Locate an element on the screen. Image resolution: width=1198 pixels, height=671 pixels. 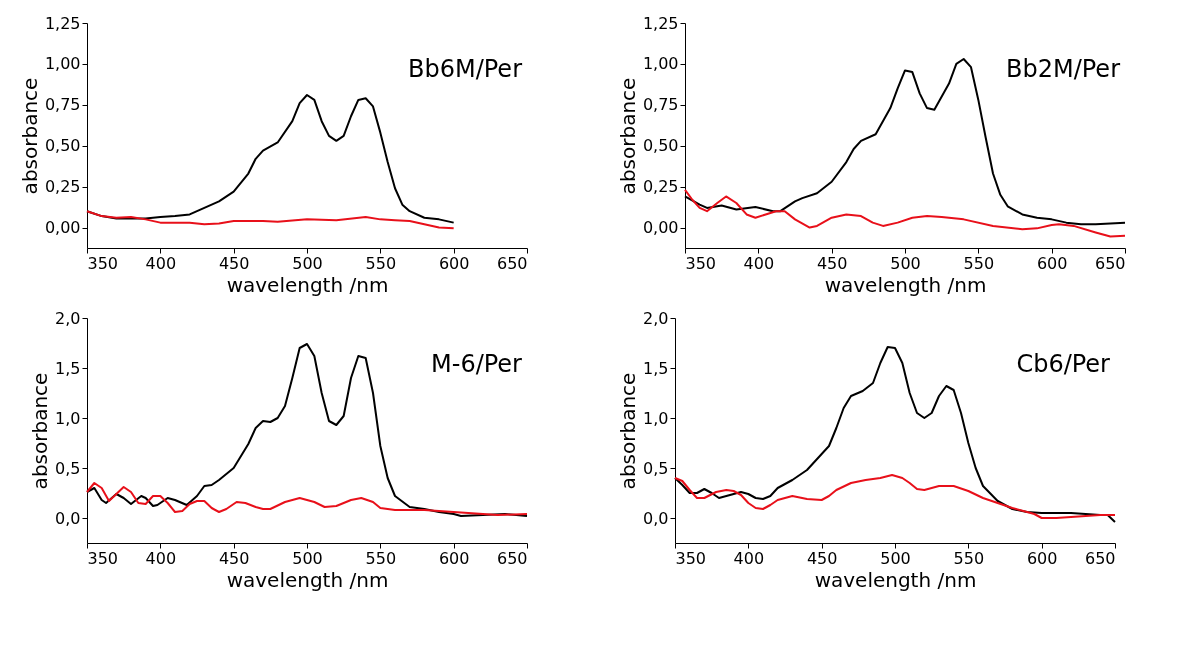
annotation: Bb2M/Per is located at coordinates (1063, 69).